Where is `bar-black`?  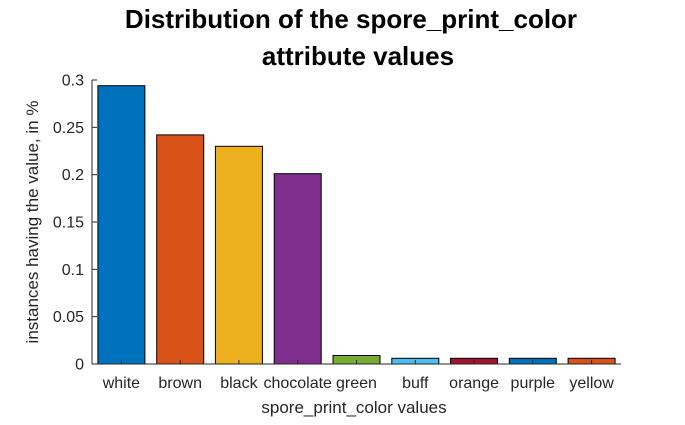
bar-black is located at coordinates (238, 255).